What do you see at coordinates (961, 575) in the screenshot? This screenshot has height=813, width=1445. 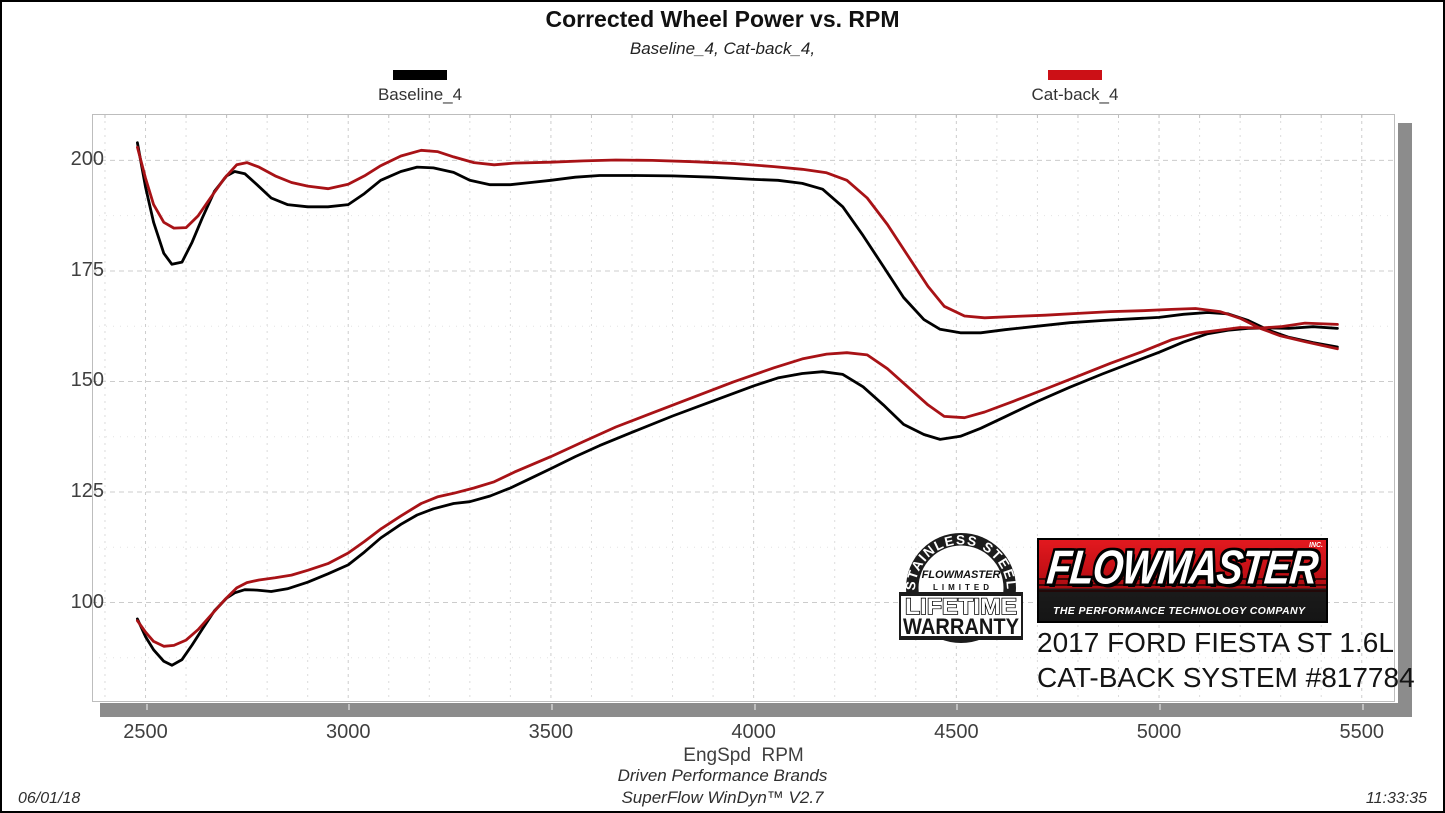 I see `badge-brand-text: FLOWMASTER` at bounding box center [961, 575].